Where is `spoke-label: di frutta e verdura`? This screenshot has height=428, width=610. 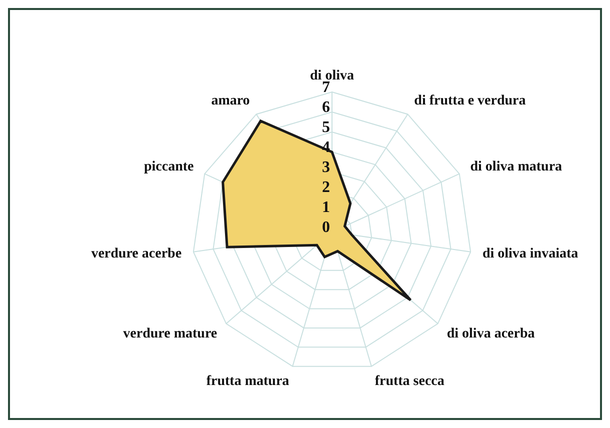
spoke-label: di frutta e verdura is located at coordinates (470, 100).